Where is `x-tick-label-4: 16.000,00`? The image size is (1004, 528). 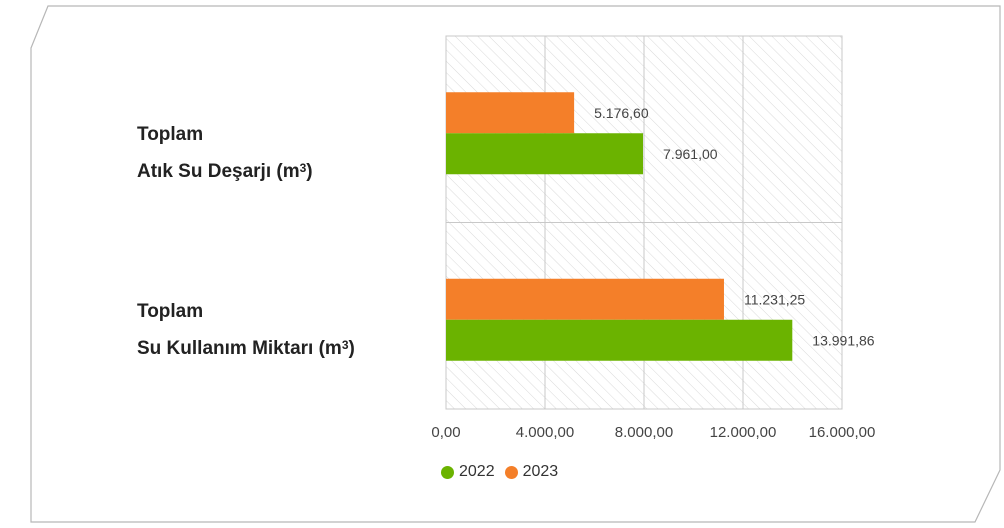 x-tick-label-4: 16.000,00 is located at coordinates (842, 432).